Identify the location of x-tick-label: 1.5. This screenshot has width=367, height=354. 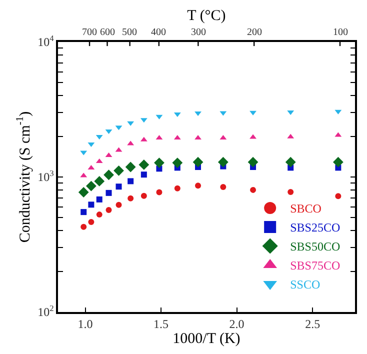
(161, 324).